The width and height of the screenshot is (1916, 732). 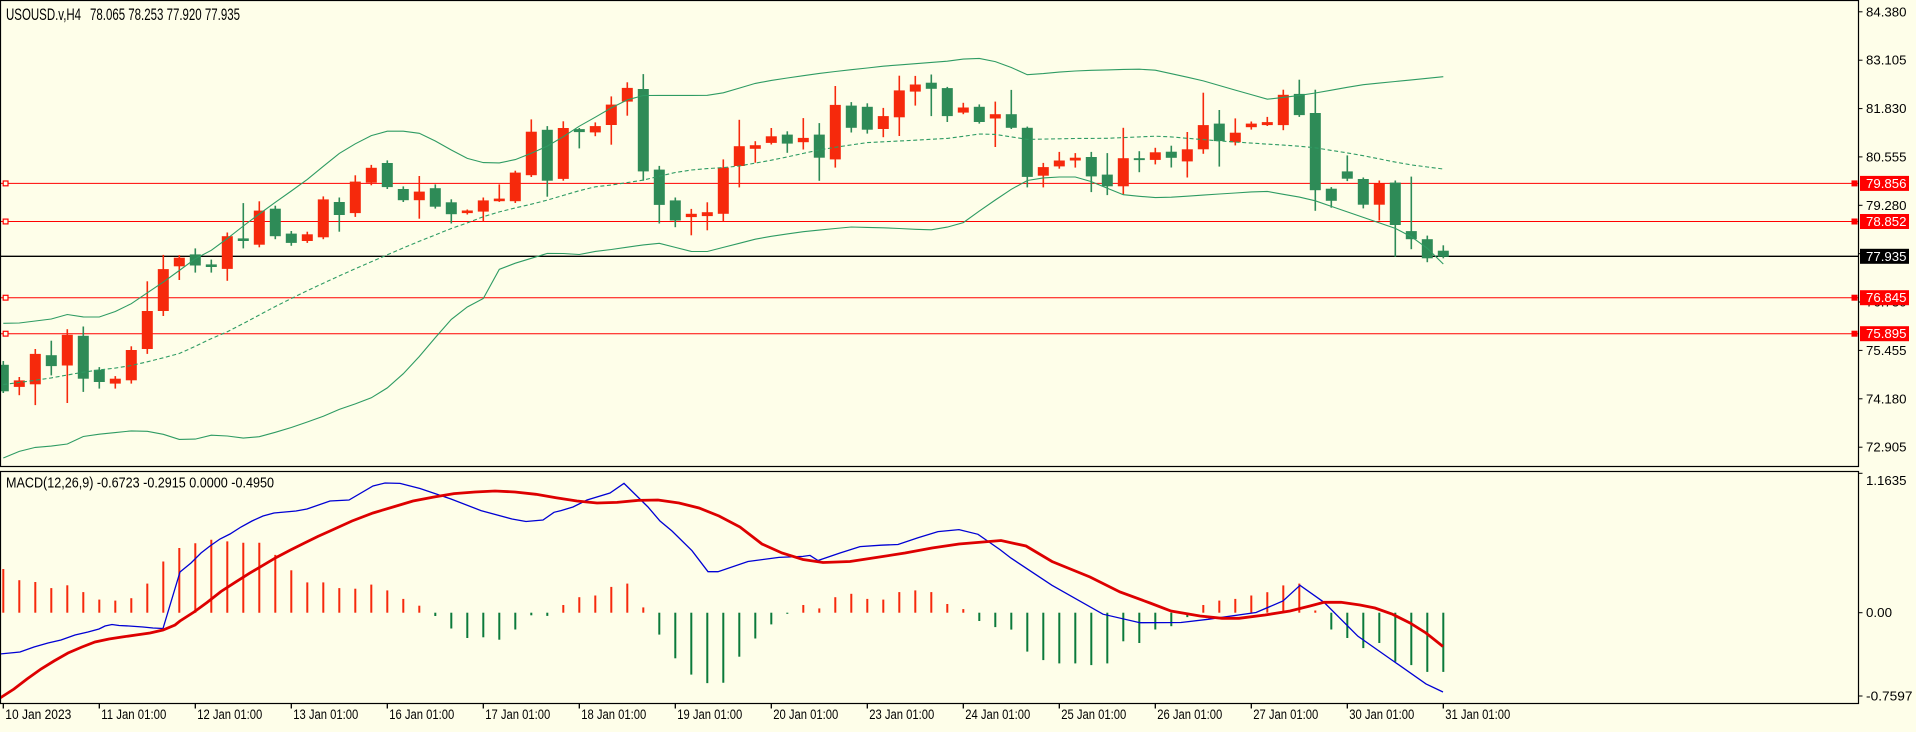 What do you see at coordinates (123, 14) in the screenshot?
I see `svg-text:USOUSD.v,H4 78.065 78.253 77.: USOUSD.v,H4 78.065 78.253 77.920 77.935` at bounding box center [123, 14].